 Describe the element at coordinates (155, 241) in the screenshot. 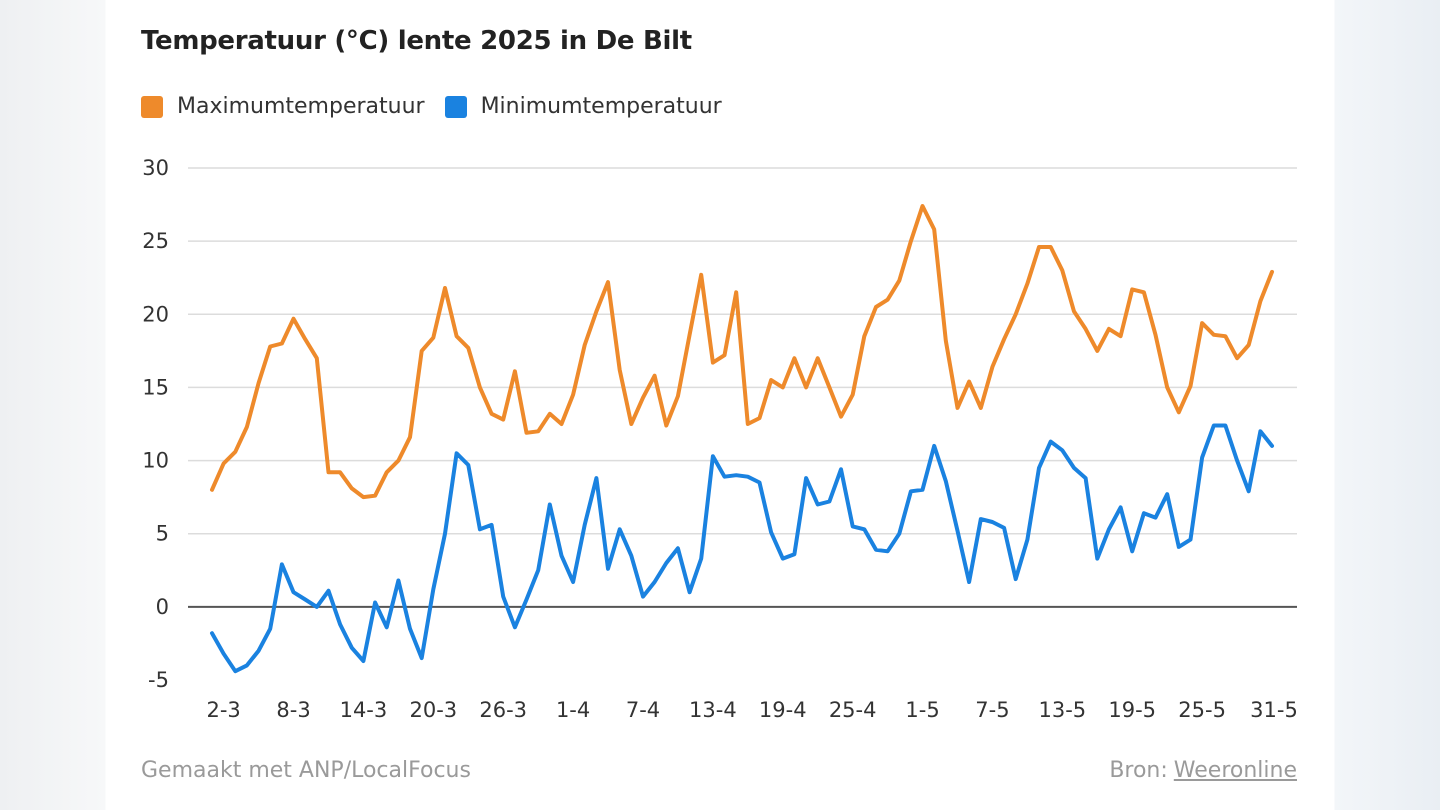

I see `y-tick-label: 25` at that location.